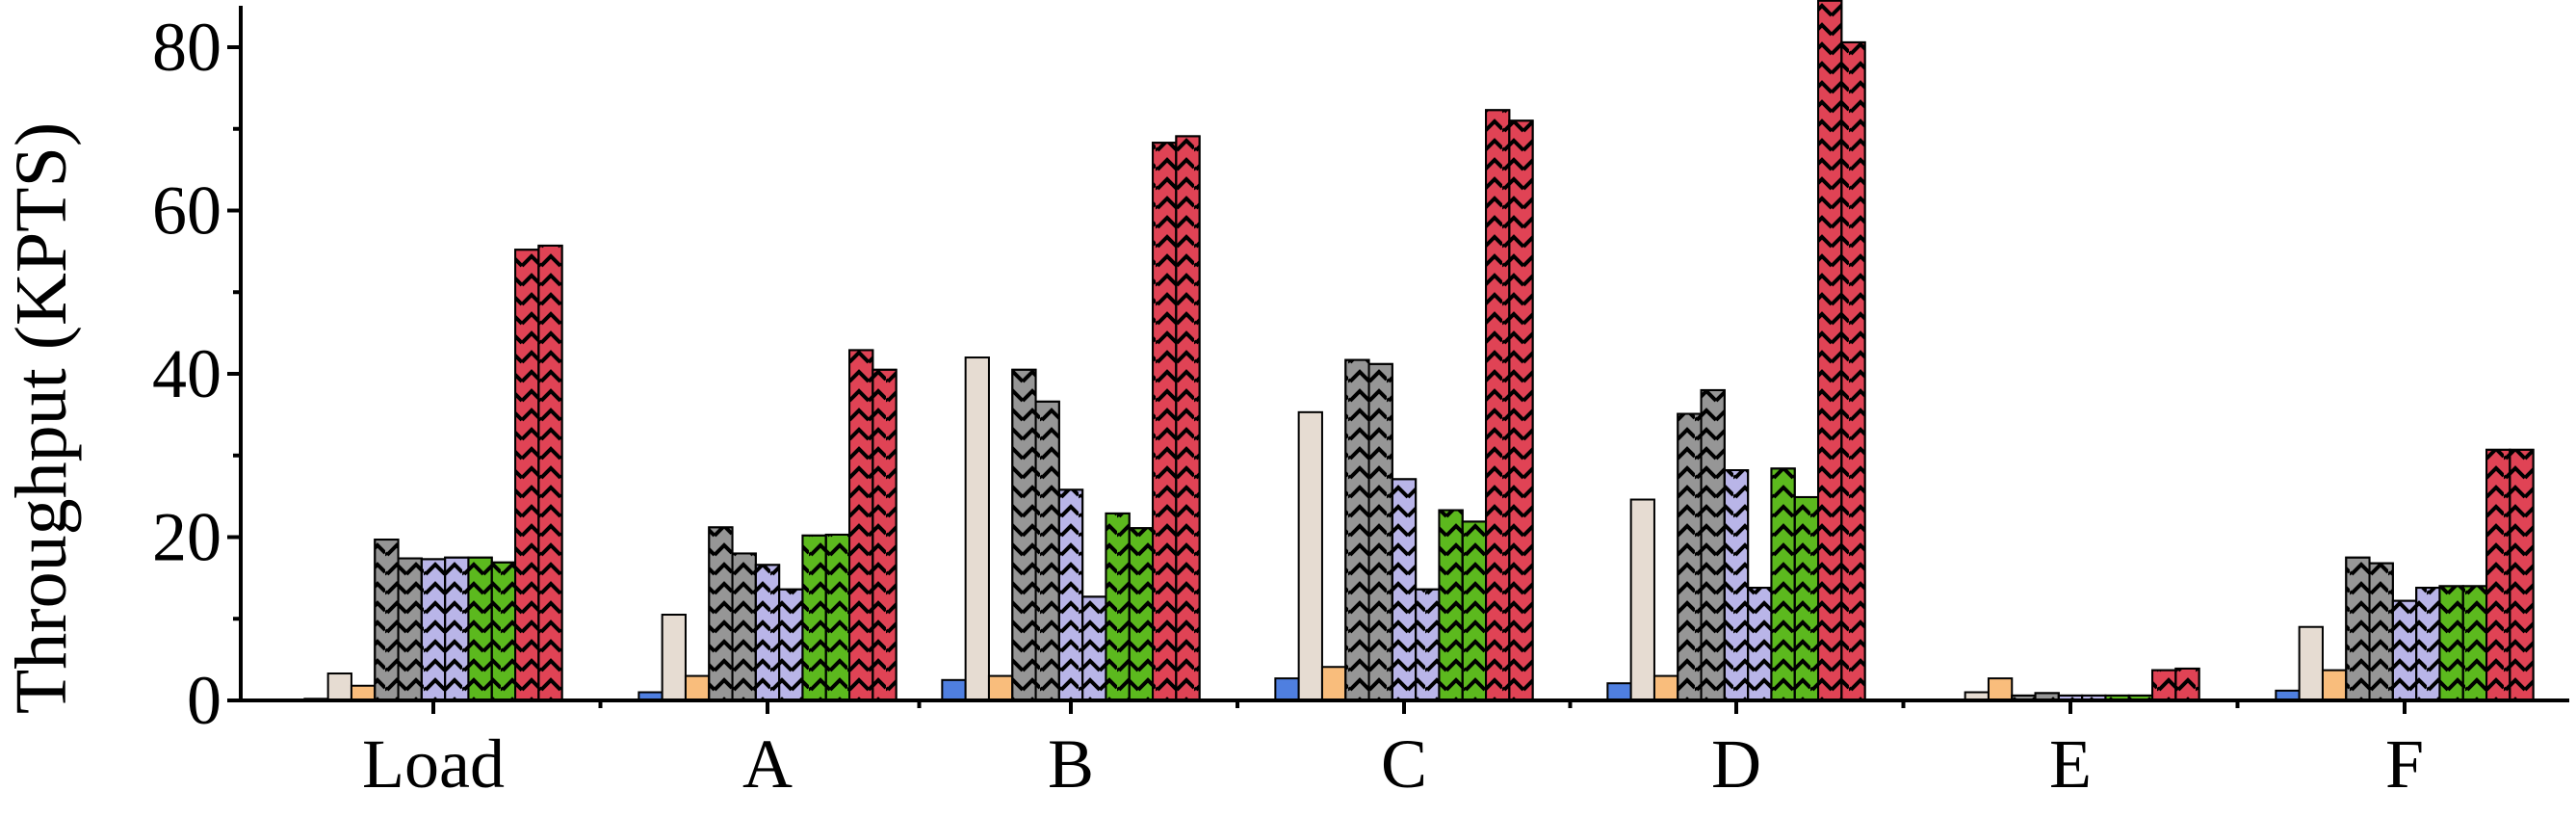 The width and height of the screenshot is (2576, 817). Describe the element at coordinates (186, 211) in the screenshot. I see `y-tick-label-60: 60` at that location.